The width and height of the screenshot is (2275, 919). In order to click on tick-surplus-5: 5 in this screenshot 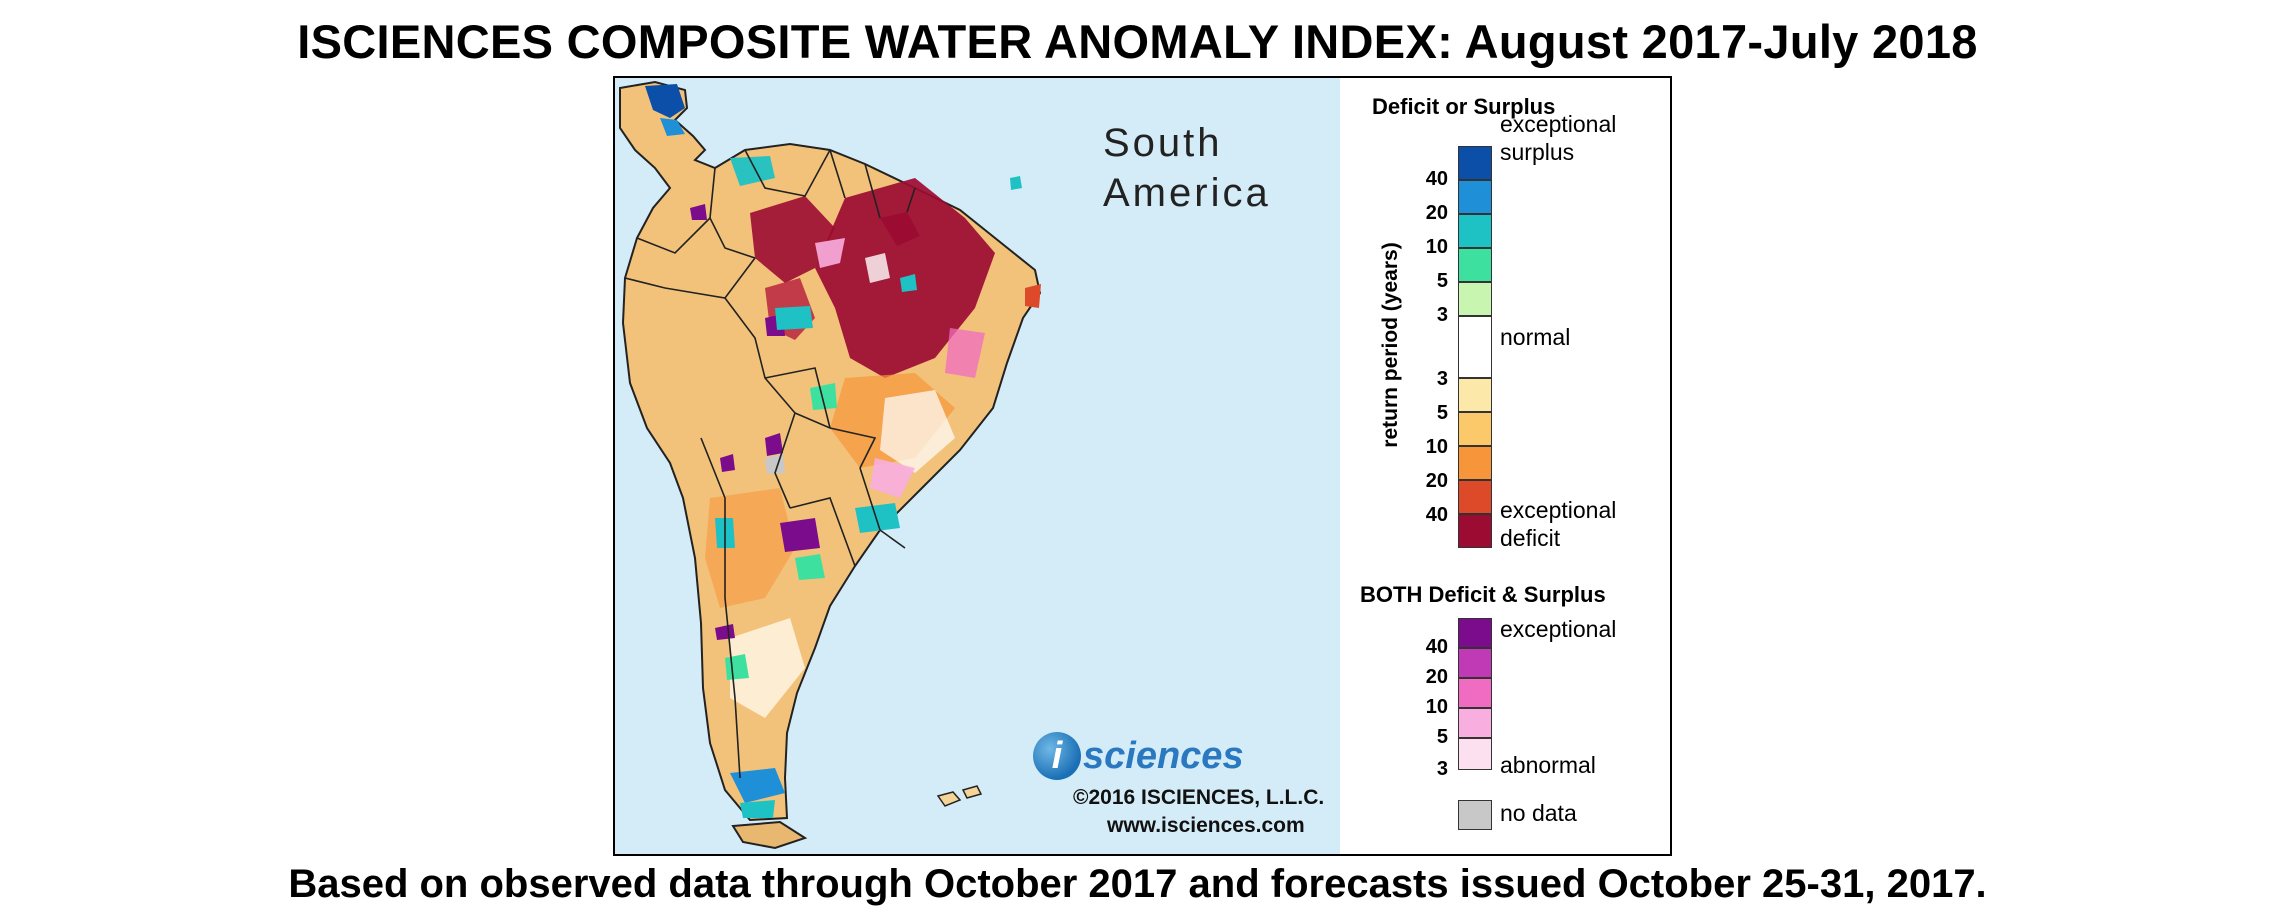, I will do `click(1442, 281)`.